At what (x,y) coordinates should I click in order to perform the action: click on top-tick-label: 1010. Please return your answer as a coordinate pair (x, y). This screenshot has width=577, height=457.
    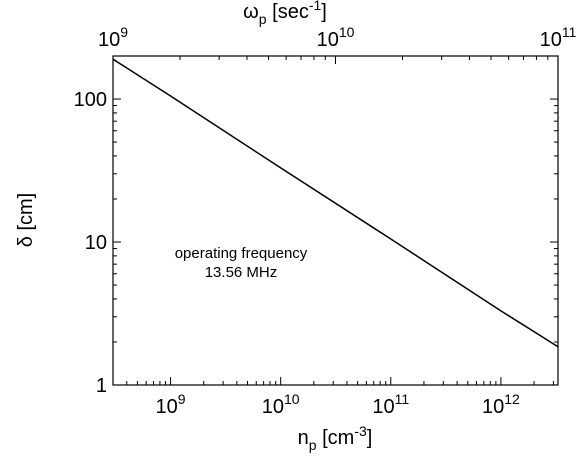
    Looking at the image, I should click on (336, 37).